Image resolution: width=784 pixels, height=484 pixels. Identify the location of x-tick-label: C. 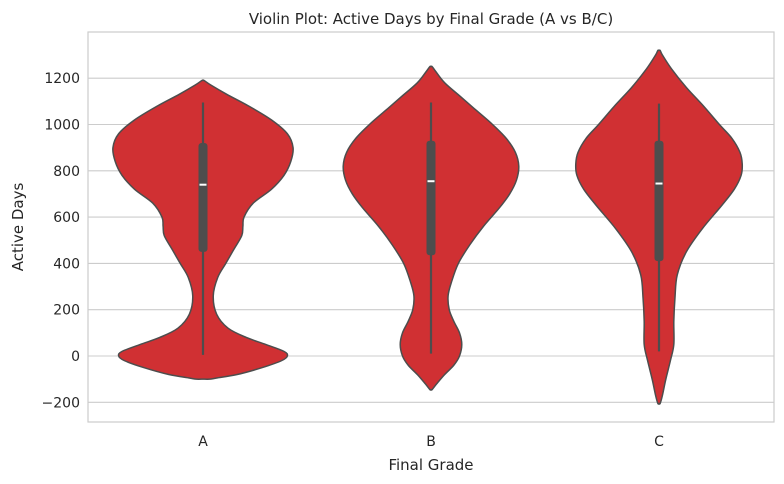
(659, 442).